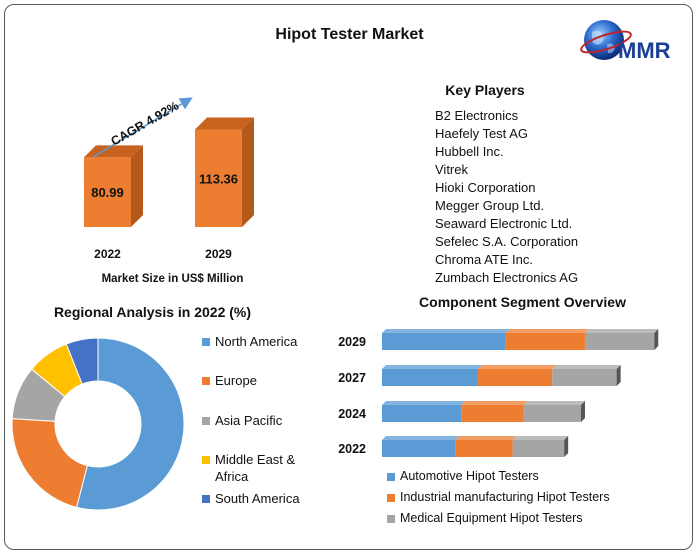 The image size is (699, 556). Describe the element at coordinates (352, 414) in the screenshot. I see `segment-year-label: 2024` at that location.